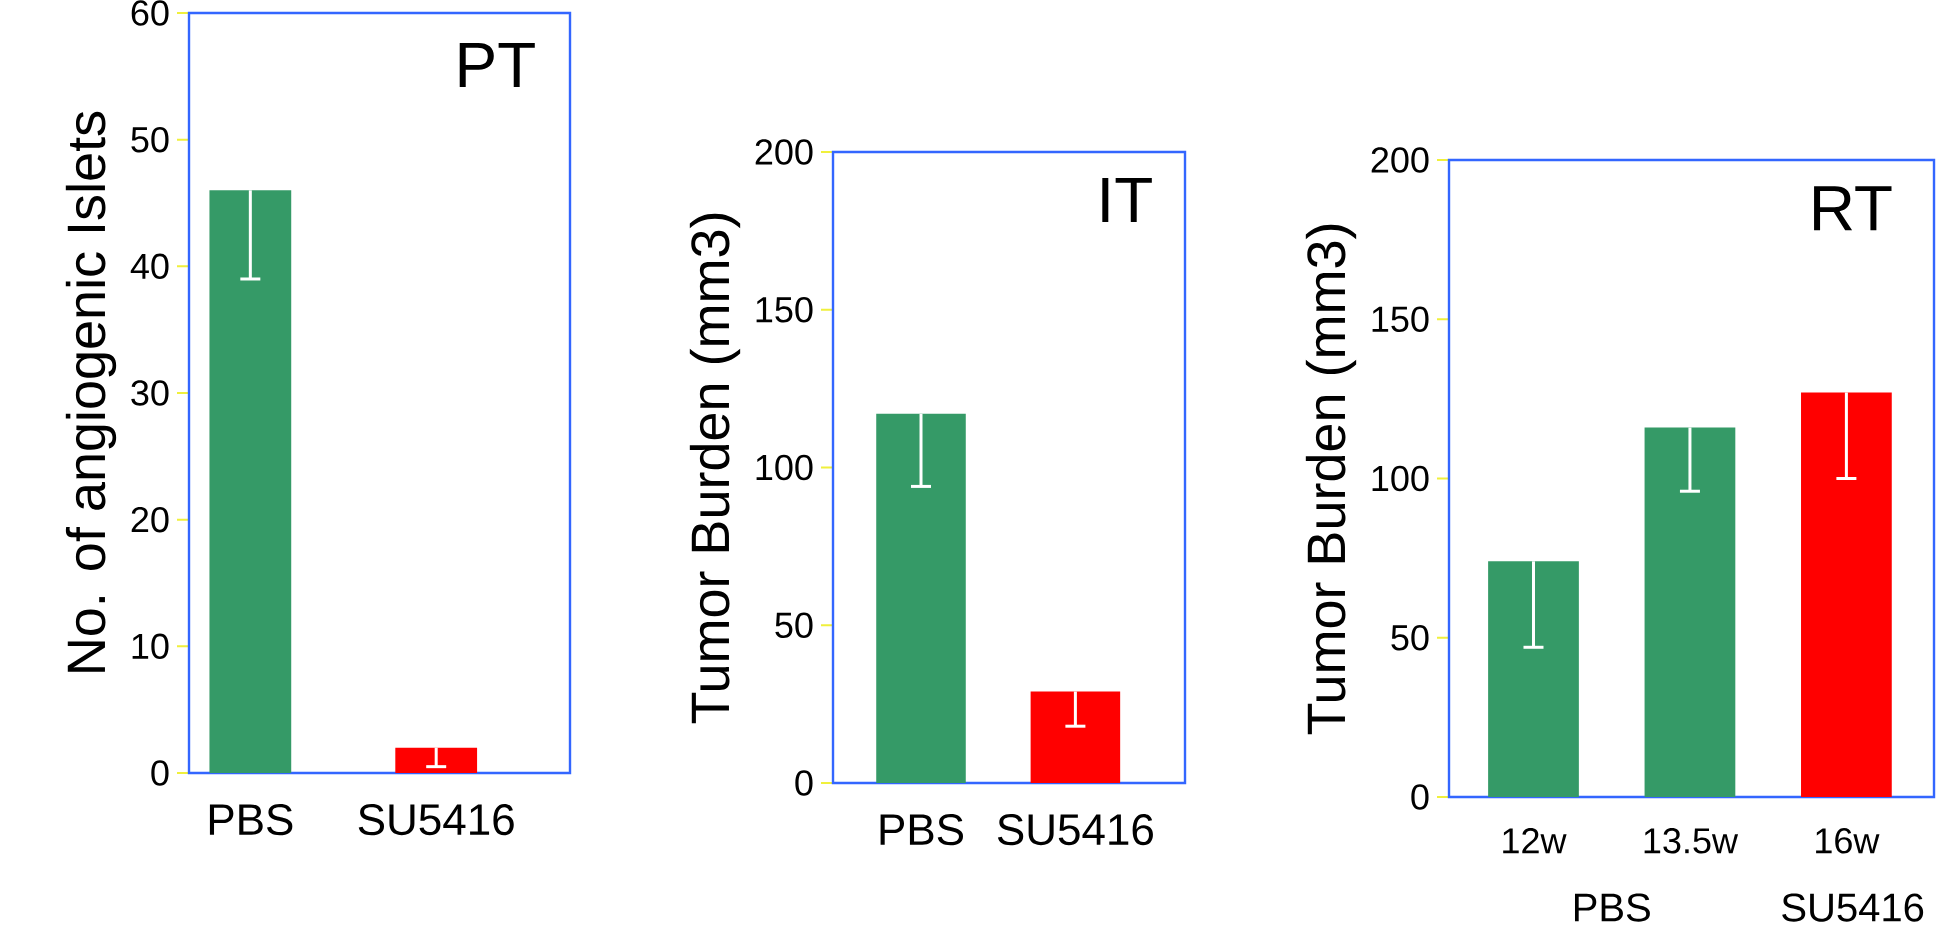  Describe the element at coordinates (1853, 907) in the screenshot. I see `text: SU5416` at that location.